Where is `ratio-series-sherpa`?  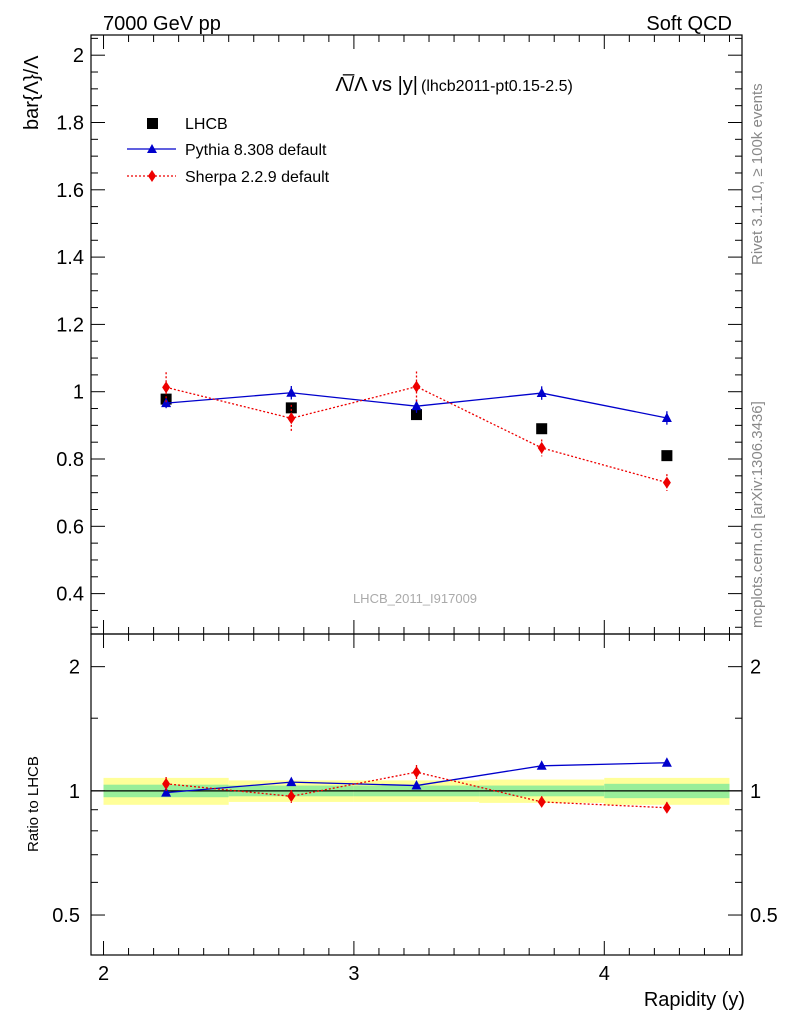 ratio-series-sherpa is located at coordinates (416, 789).